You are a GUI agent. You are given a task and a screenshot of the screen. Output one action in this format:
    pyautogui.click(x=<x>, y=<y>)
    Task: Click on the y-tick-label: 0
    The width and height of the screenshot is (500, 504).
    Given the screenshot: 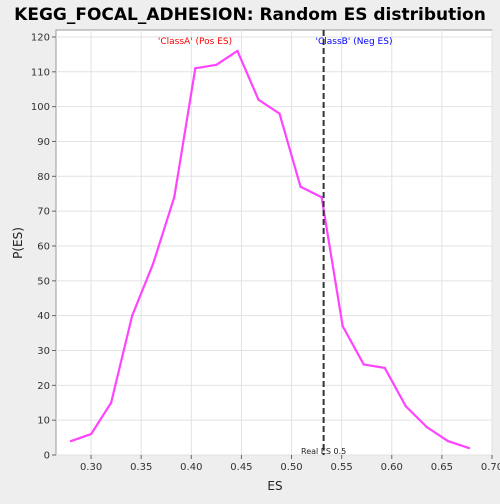 What is the action you would take?
    pyautogui.click(x=47, y=456)
    